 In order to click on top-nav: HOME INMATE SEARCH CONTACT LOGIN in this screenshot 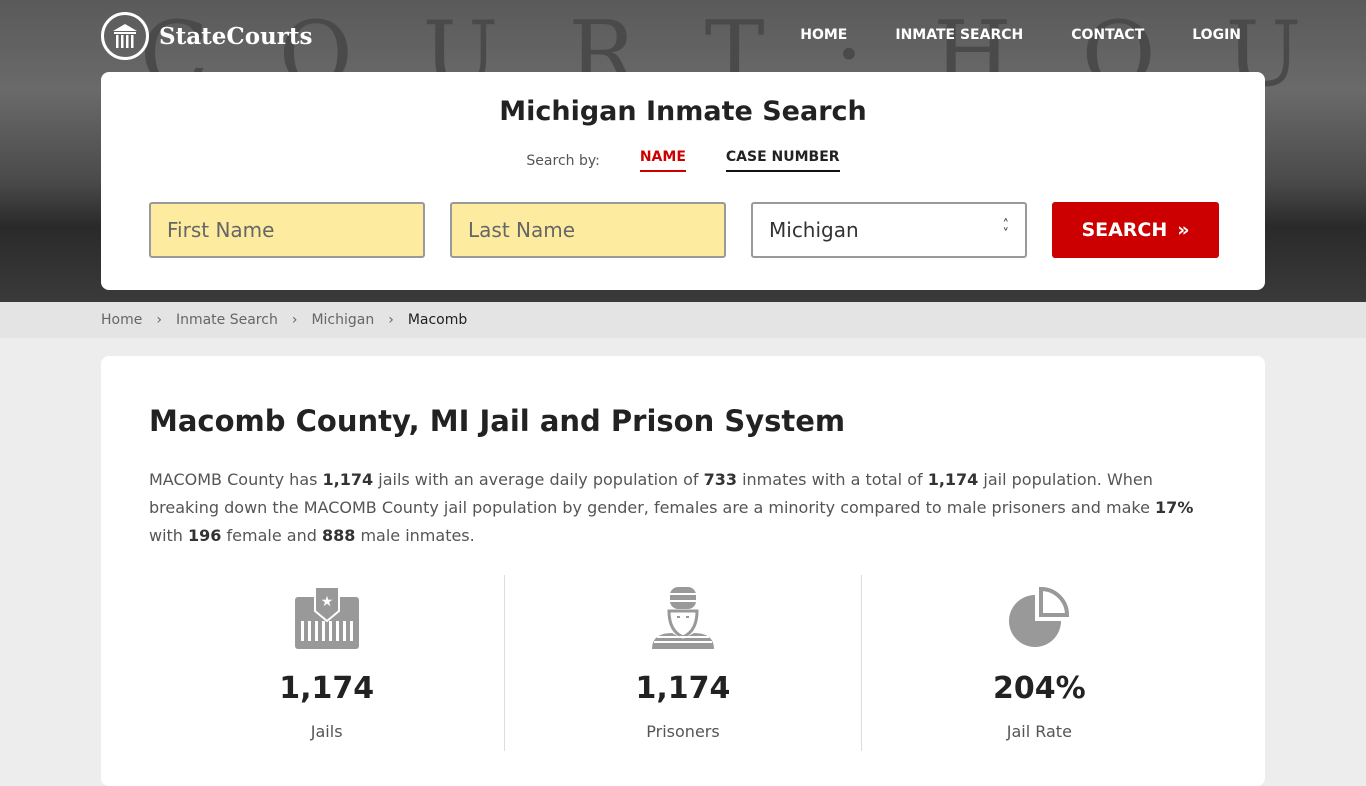, I will do `click(1020, 35)`.